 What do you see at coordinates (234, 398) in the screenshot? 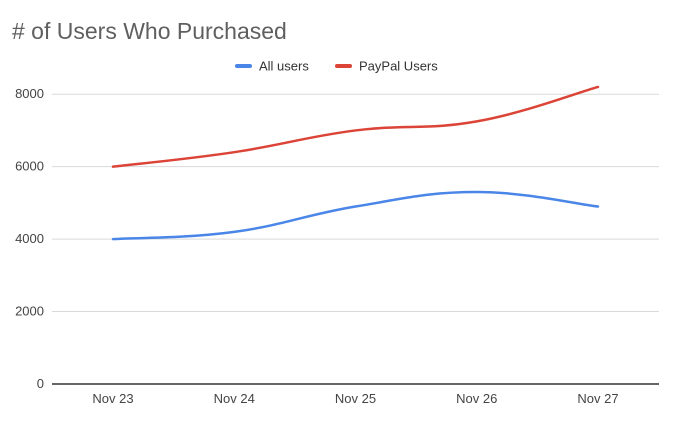
I see `x-tick-label: Nov 24` at bounding box center [234, 398].